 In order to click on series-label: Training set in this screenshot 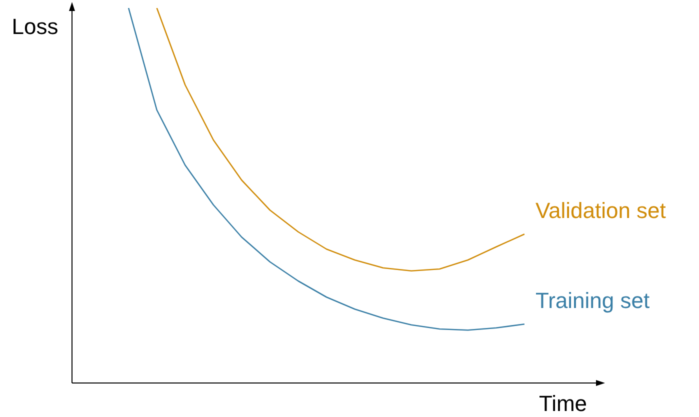, I will do `click(592, 301)`.